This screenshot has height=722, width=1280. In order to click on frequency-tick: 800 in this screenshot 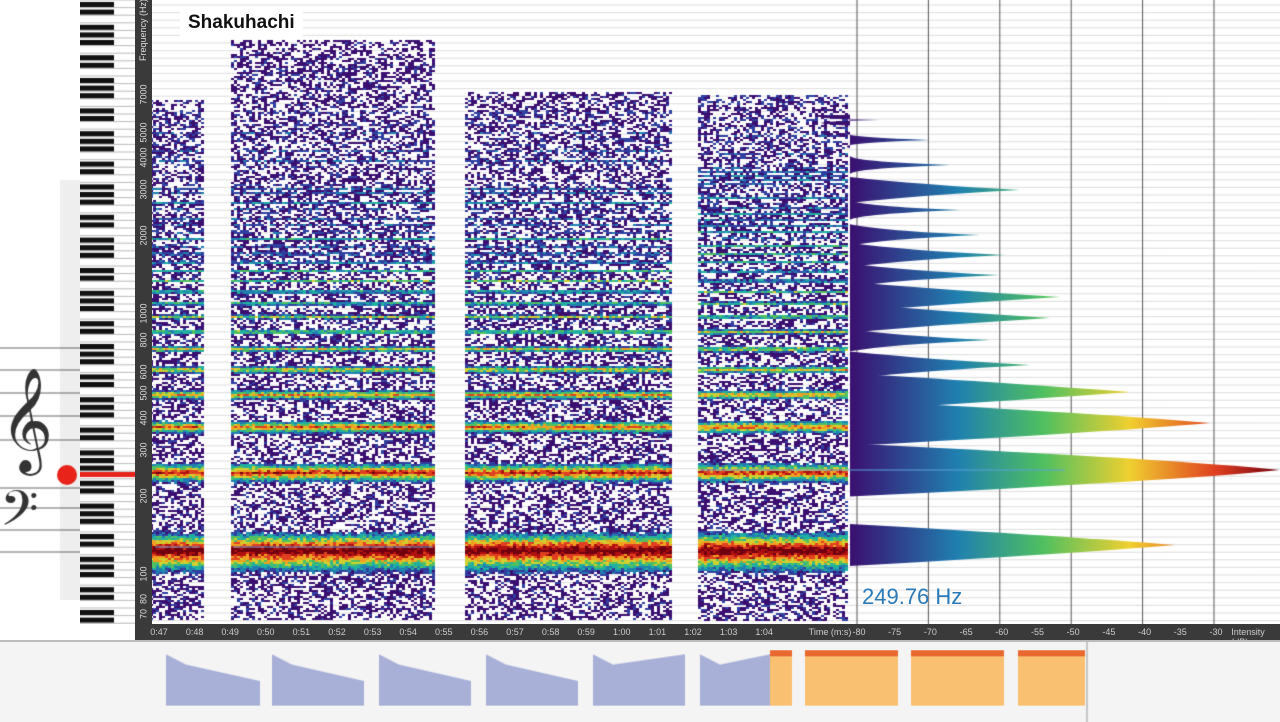, I will do `click(143, 340)`.